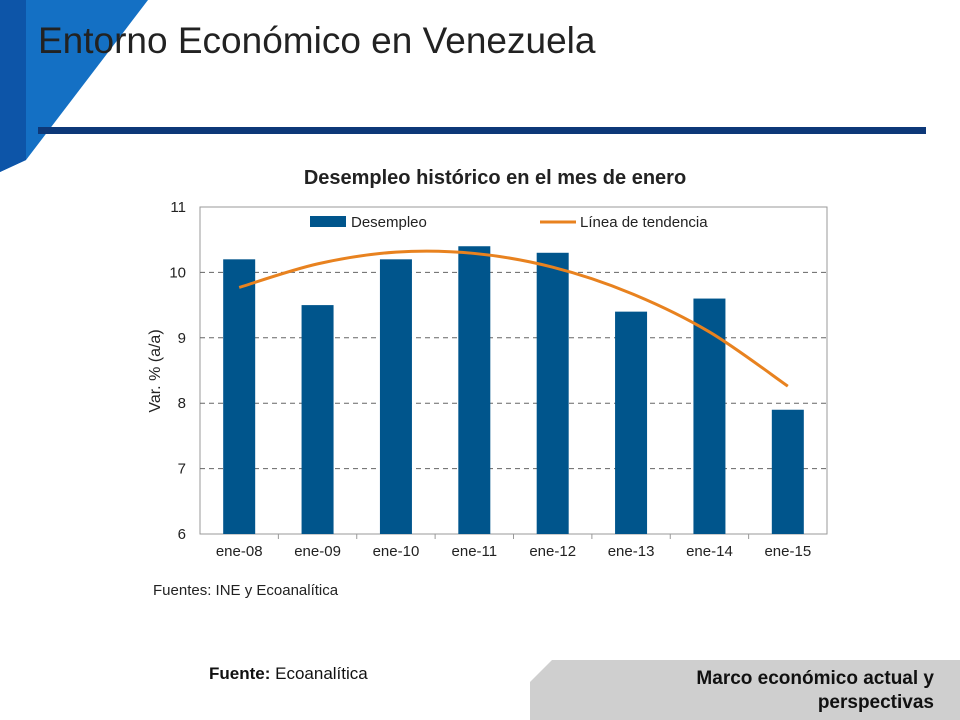 The height and width of the screenshot is (720, 960). Describe the element at coordinates (317, 40) in the screenshot. I see `slide-title: Entorno Económico en Venezuela` at that location.